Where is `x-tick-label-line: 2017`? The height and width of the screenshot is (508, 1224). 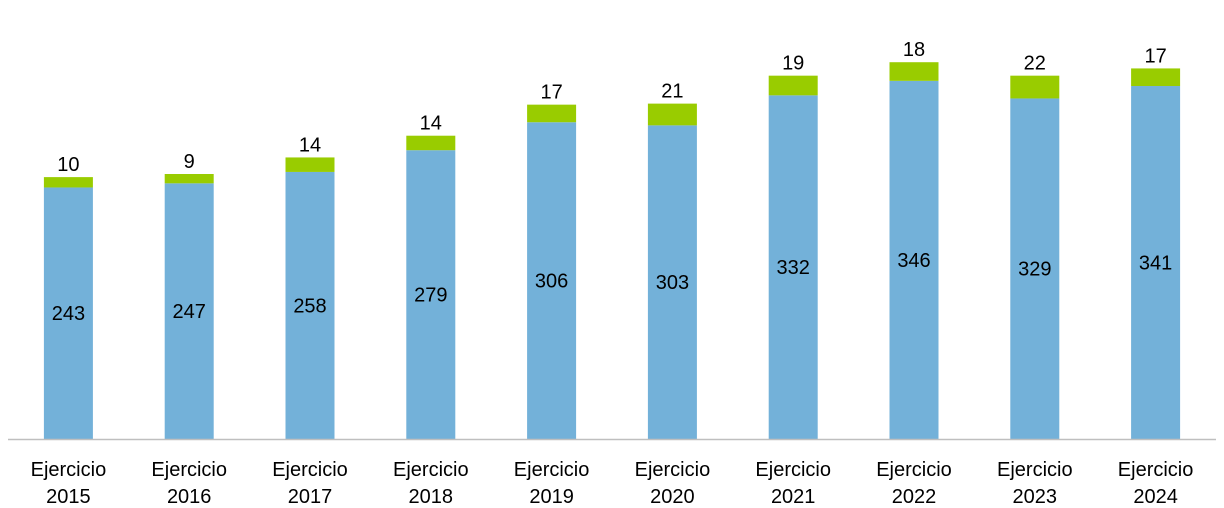 x-tick-label-line: 2017 is located at coordinates (310, 497).